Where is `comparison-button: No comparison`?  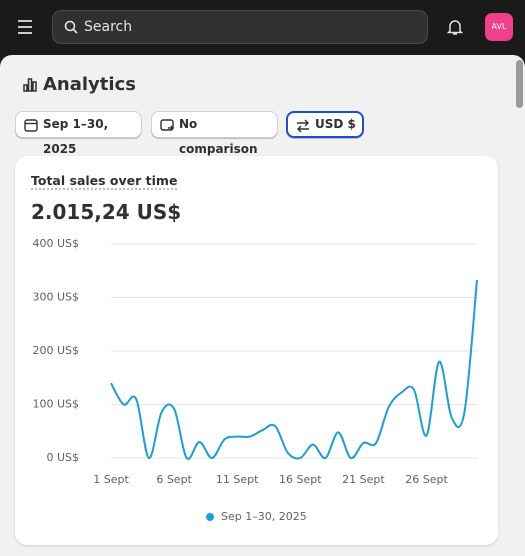
comparison-button: No comparison is located at coordinates (214, 133).